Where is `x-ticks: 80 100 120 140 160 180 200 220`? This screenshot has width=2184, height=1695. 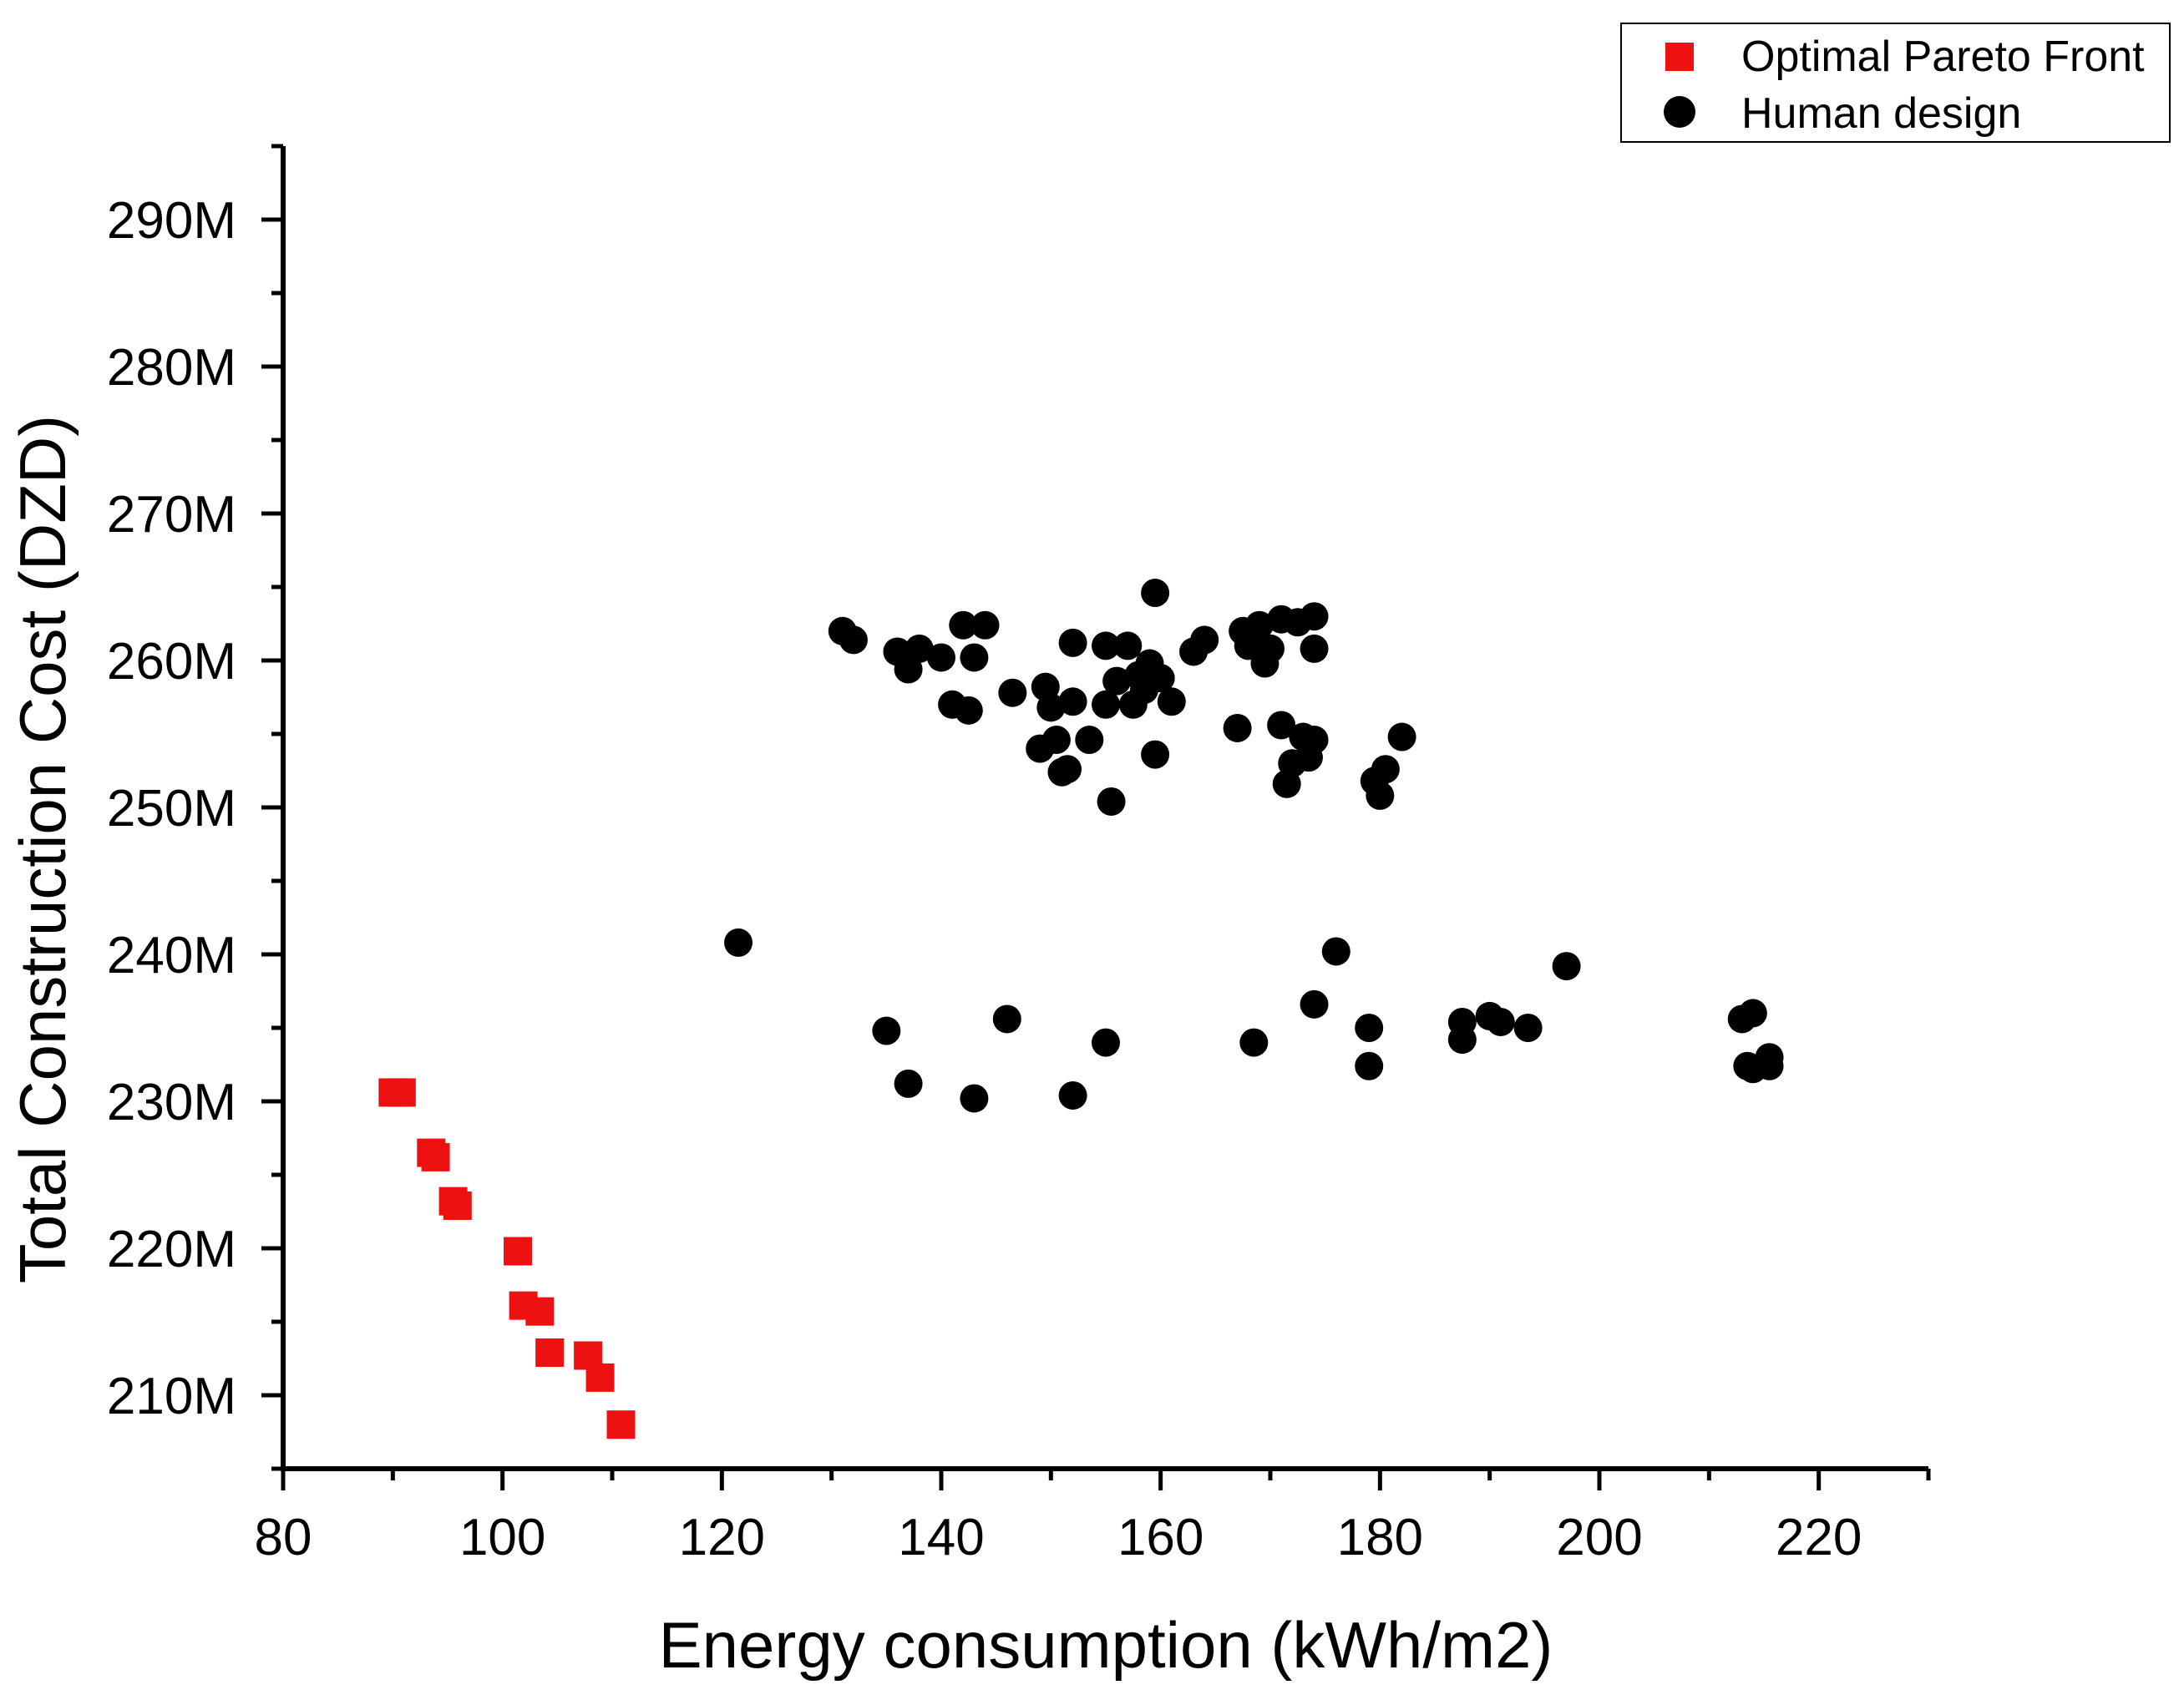
x-ticks: 80 100 120 140 160 180 200 220 is located at coordinates (1093, 1517).